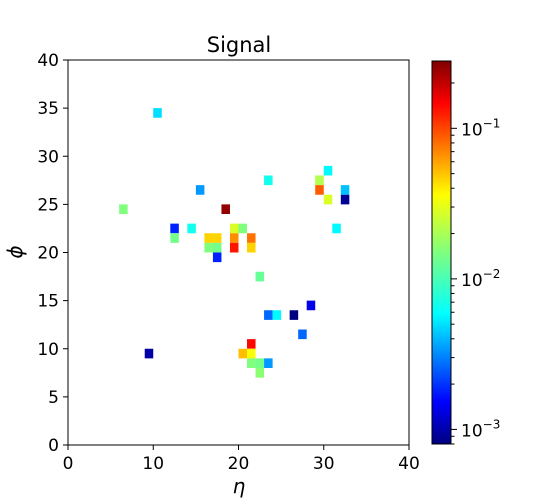  What do you see at coordinates (48, 61) in the screenshot?
I see `y-tick-label: 40` at bounding box center [48, 61].